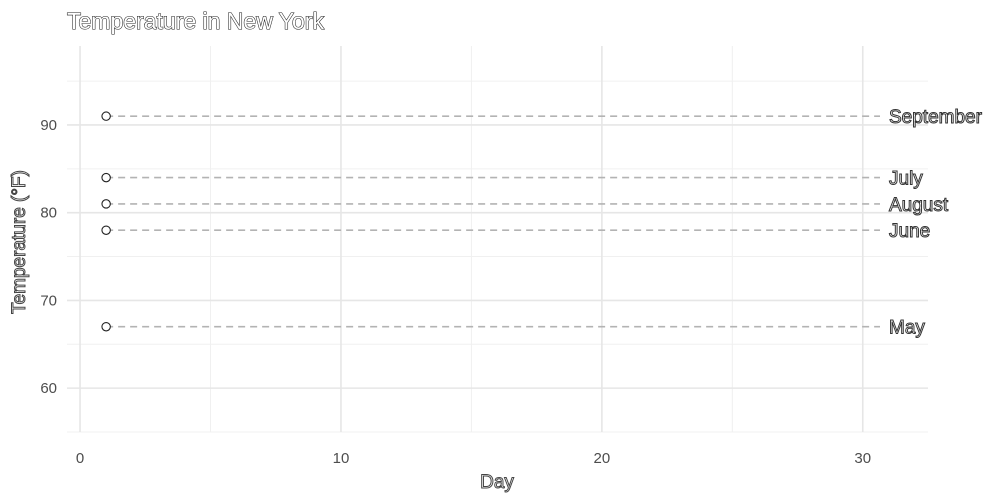 The width and height of the screenshot is (1008, 504). I want to click on data-point-may, so click(106, 326).